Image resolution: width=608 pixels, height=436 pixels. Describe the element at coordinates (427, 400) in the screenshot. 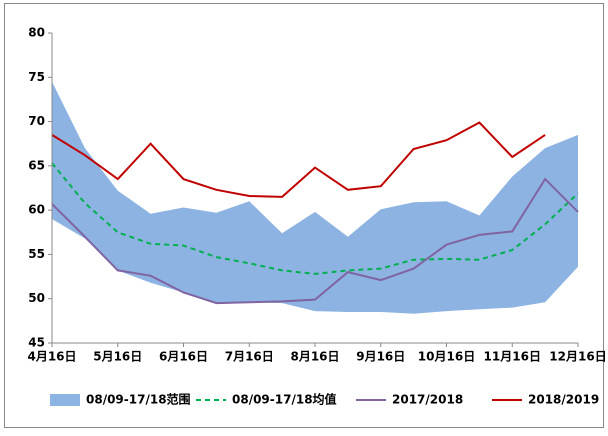

I see `legend-label: 2017/2018` at that location.